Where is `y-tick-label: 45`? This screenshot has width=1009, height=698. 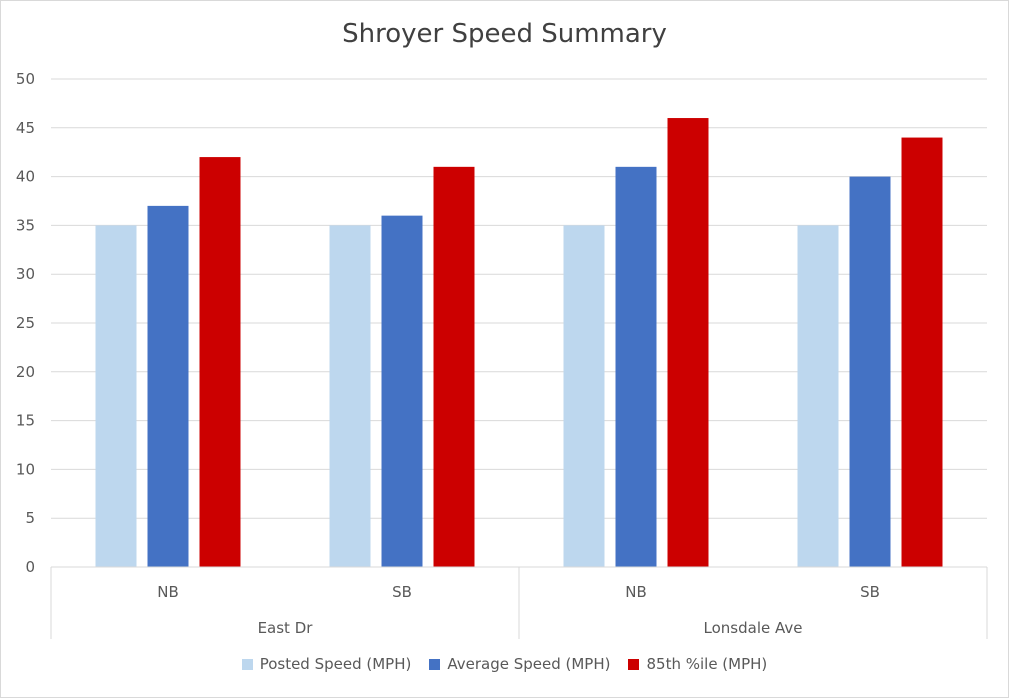 y-tick-label: 45 is located at coordinates (25, 128).